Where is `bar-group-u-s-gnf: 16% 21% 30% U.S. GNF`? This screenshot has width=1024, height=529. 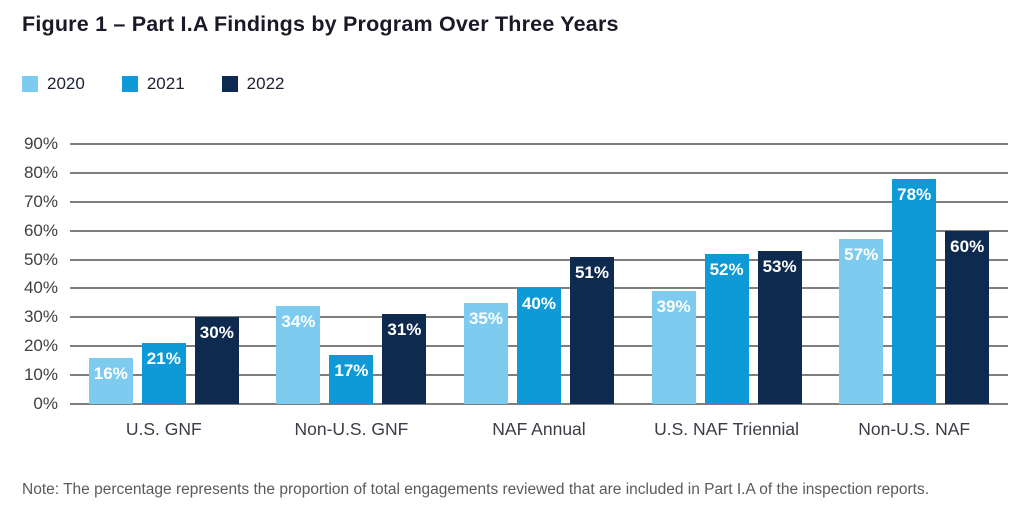
bar-group-u-s-gnf: 16% 21% 30% U.S. GNF is located at coordinates (164, 291).